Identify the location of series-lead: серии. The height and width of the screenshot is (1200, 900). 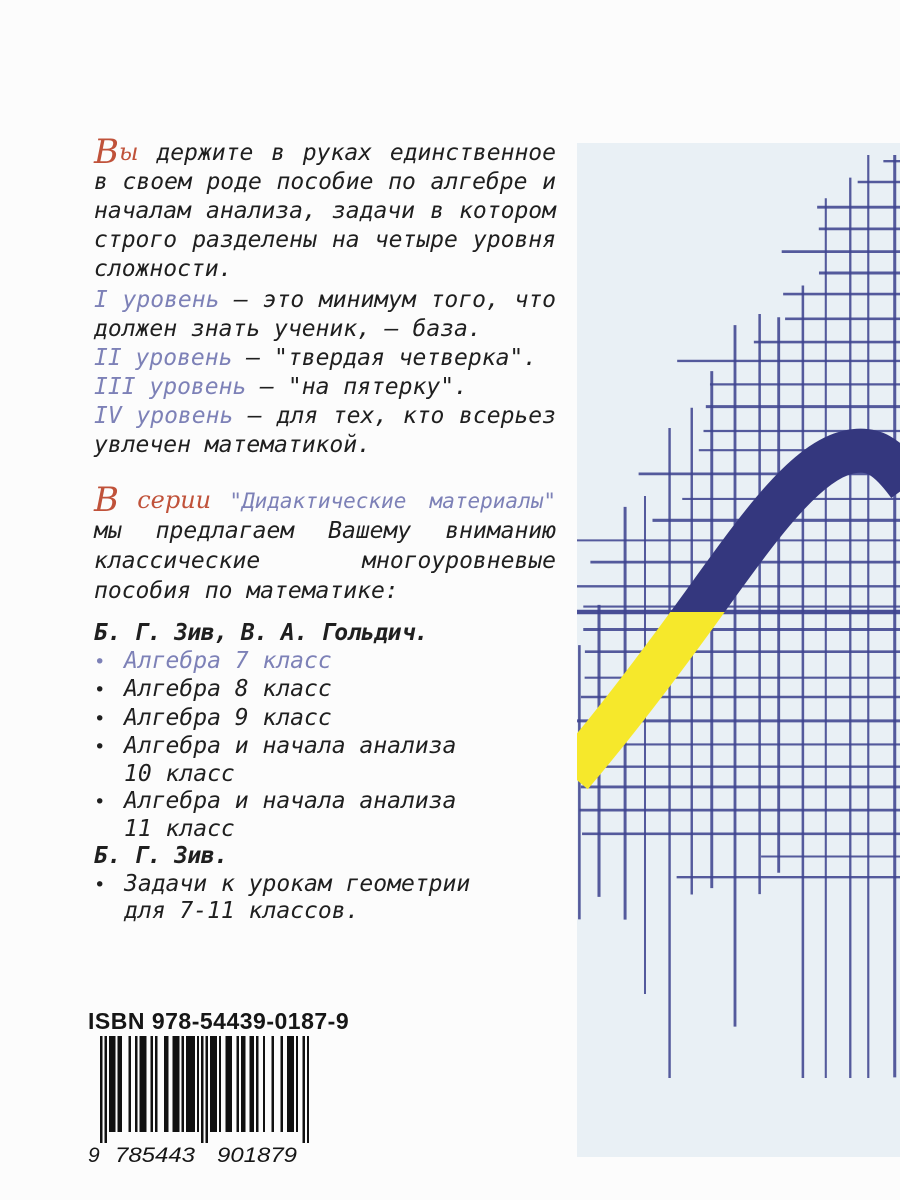
(174, 500).